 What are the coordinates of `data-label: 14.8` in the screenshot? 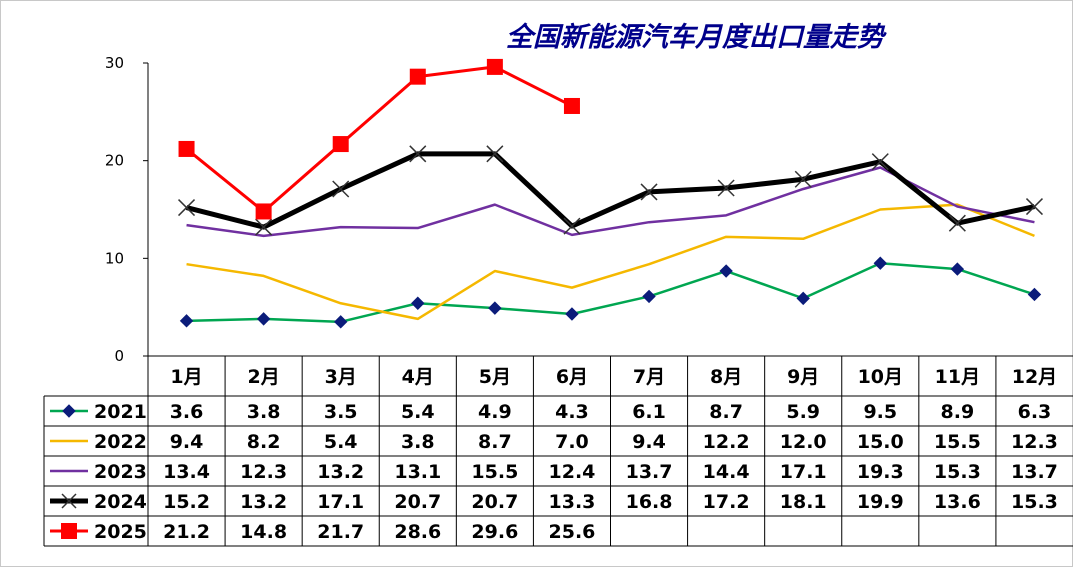 It's located at (263, 532).